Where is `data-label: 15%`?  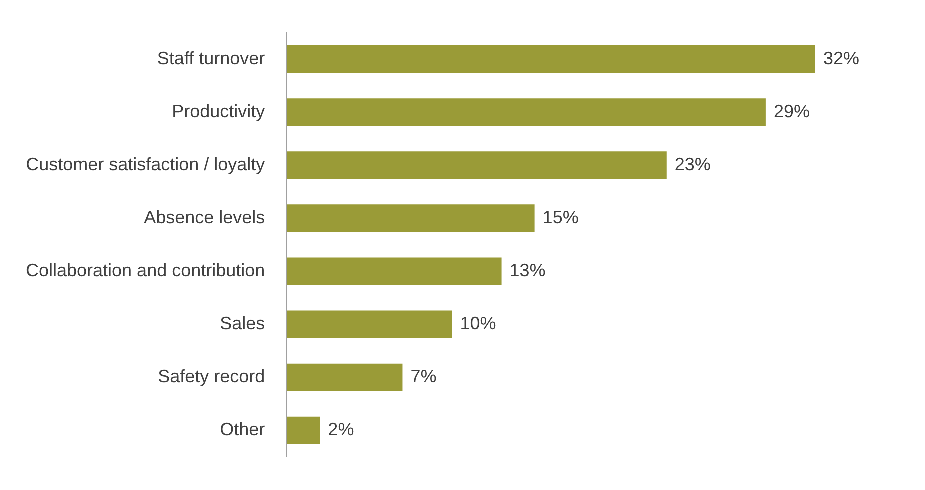
data-label: 15% is located at coordinates (560, 217).